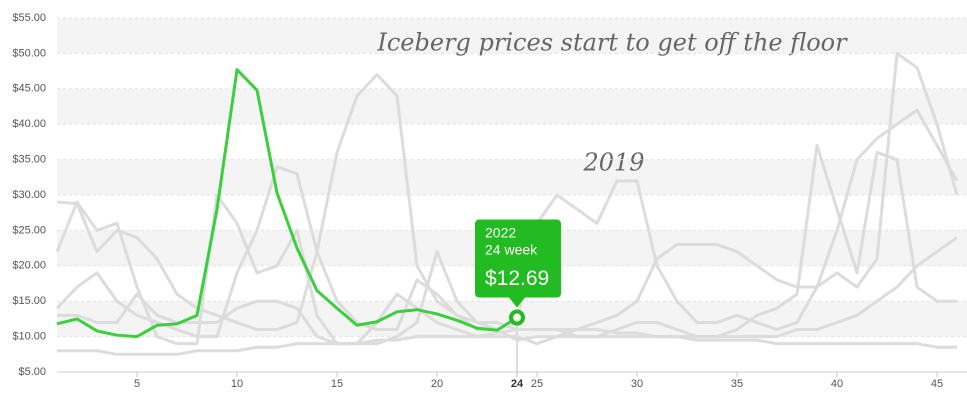 This screenshot has width=967, height=404. Describe the element at coordinates (29, 124) in the screenshot. I see `y-tick-label: $40.00` at that location.